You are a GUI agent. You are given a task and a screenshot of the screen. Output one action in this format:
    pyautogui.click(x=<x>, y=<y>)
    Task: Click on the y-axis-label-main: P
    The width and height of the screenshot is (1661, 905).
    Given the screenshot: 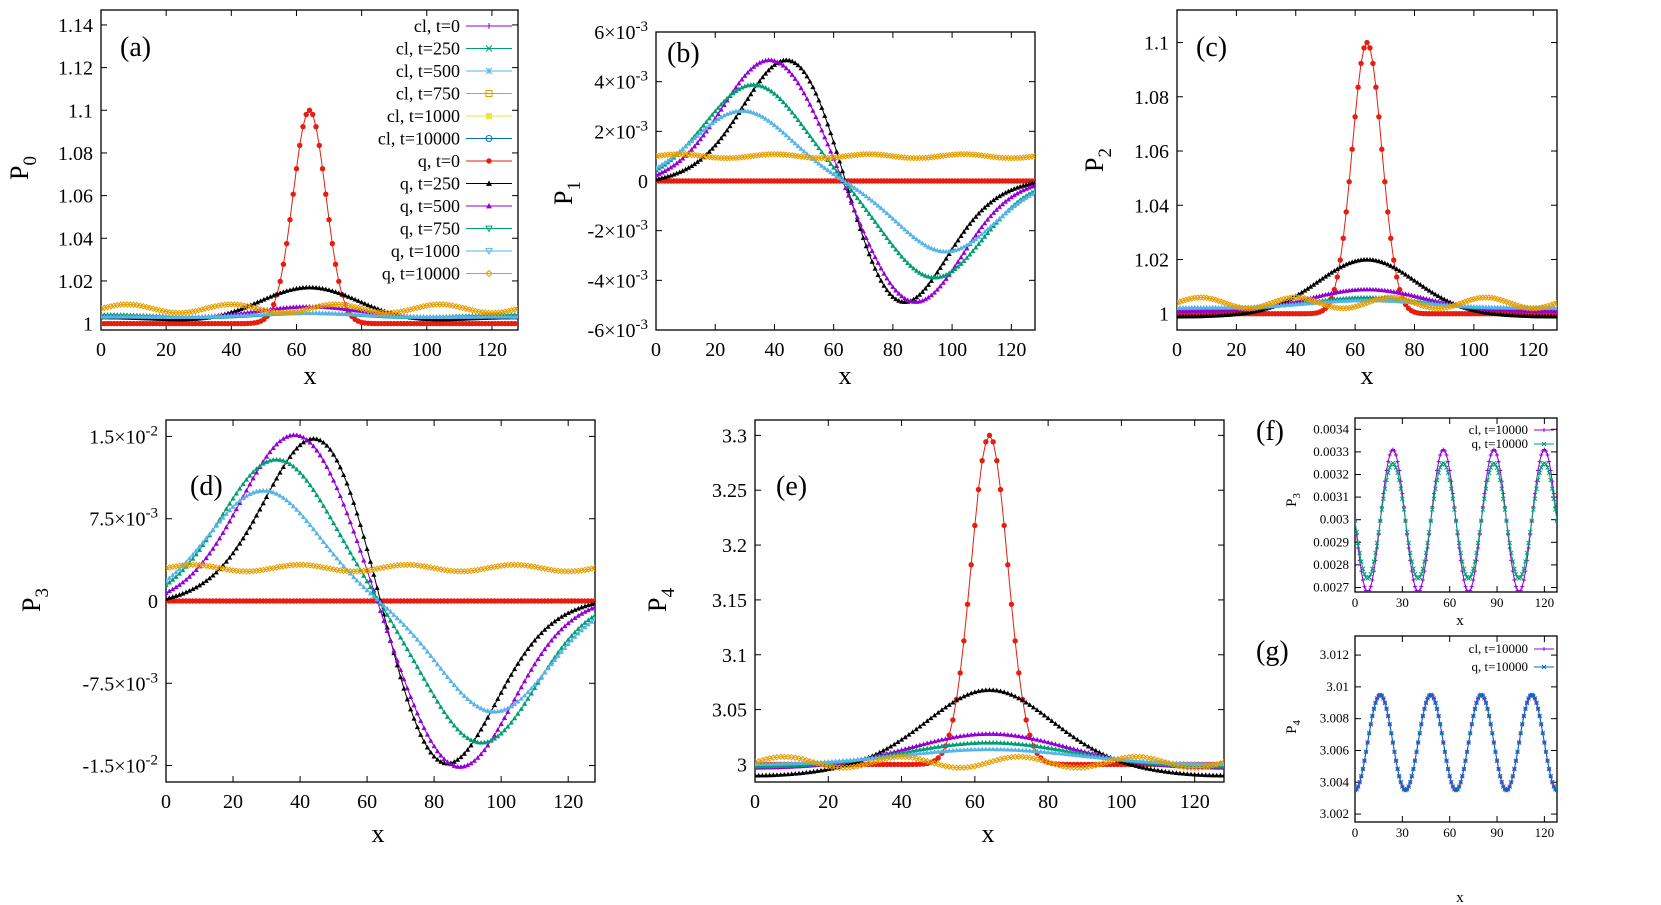 What is the action you would take?
    pyautogui.click(x=31, y=605)
    